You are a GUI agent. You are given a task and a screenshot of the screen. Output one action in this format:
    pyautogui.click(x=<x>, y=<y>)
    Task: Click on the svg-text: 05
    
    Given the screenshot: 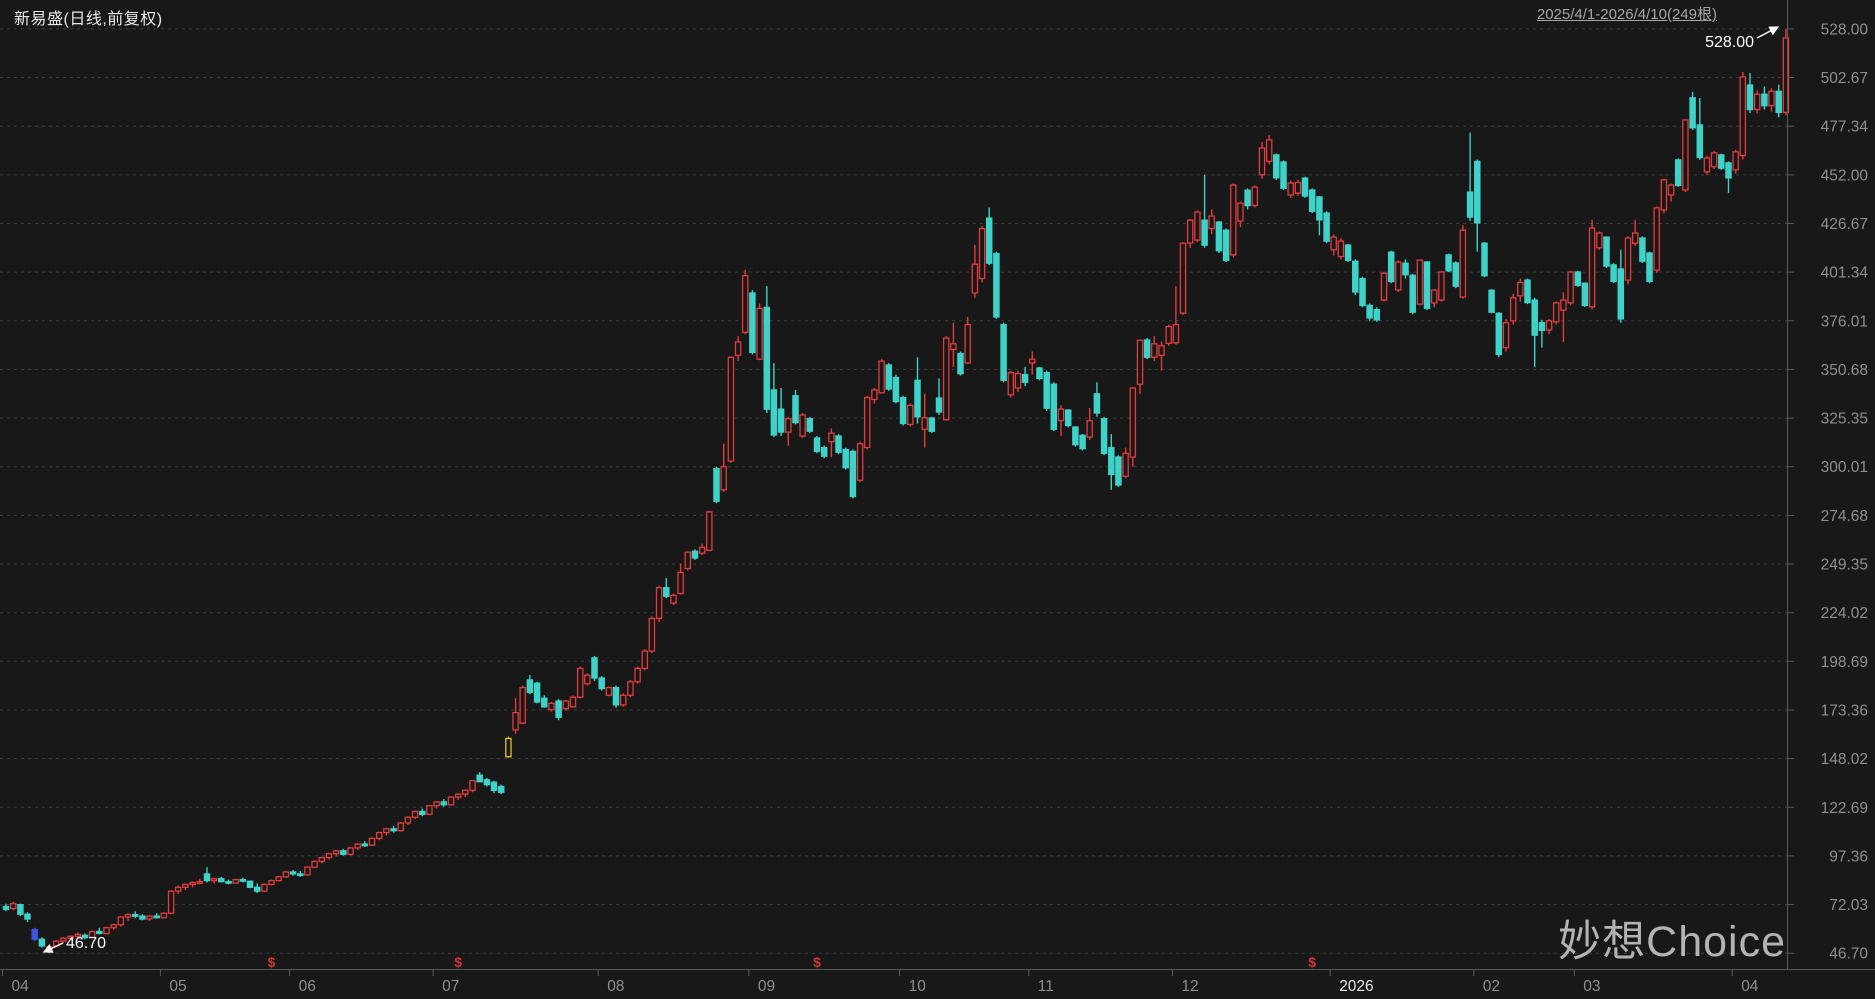 What is the action you would take?
    pyautogui.click(x=177, y=986)
    